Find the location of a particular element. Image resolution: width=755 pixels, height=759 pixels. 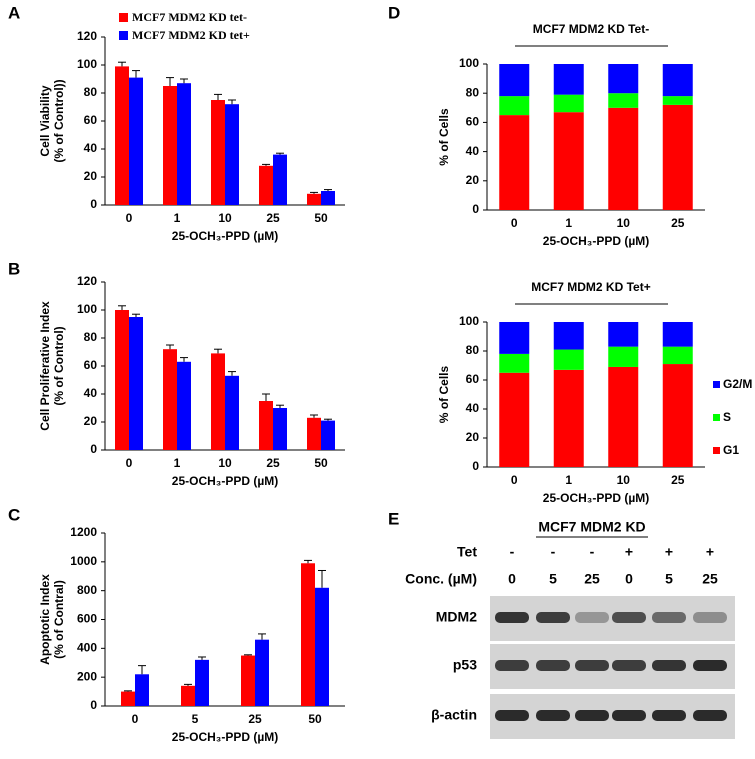

y-axis-label: (% of Control)) is located at coordinates (59, 120).